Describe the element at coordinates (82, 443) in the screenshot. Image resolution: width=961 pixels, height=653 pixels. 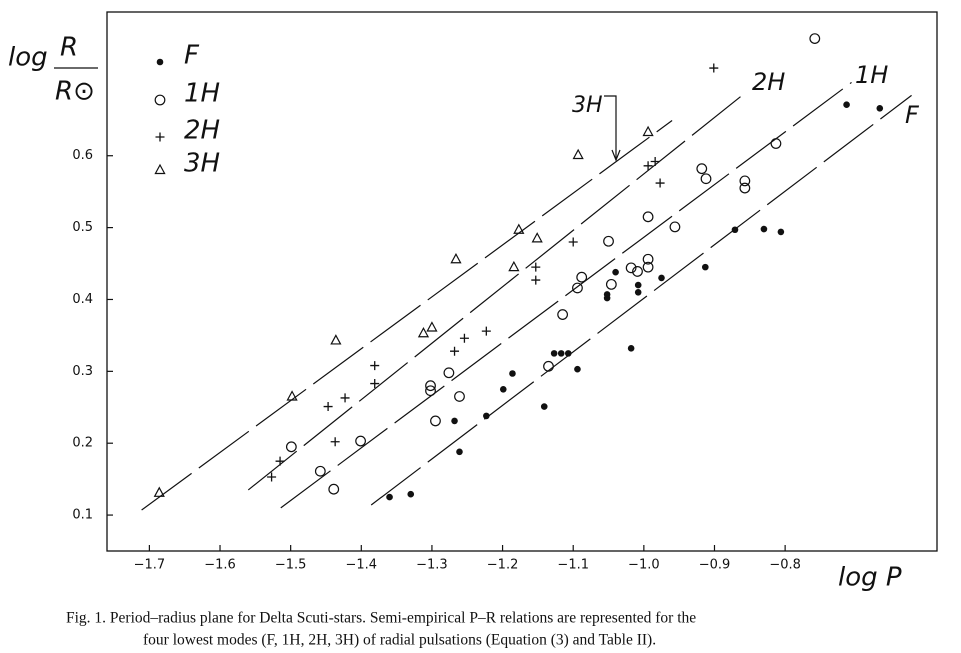
I see `y-tick-label: 0.2` at that location.